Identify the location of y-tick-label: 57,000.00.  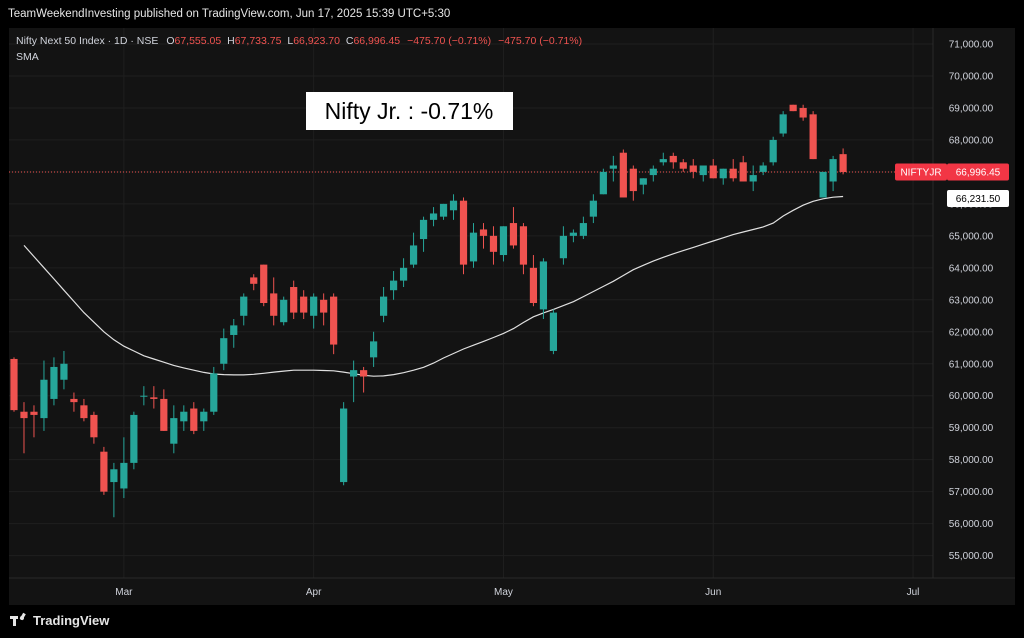
(971, 492).